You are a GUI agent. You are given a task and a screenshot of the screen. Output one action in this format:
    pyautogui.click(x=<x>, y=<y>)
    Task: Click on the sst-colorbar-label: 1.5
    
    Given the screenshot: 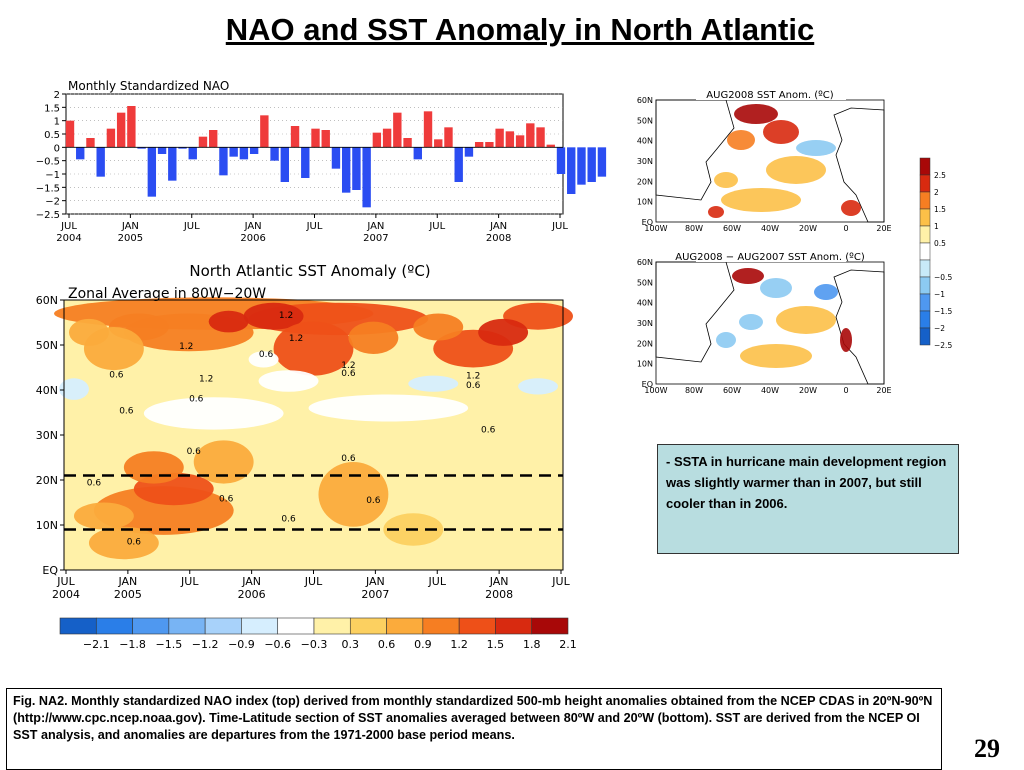 What is the action you would take?
    pyautogui.click(x=496, y=644)
    